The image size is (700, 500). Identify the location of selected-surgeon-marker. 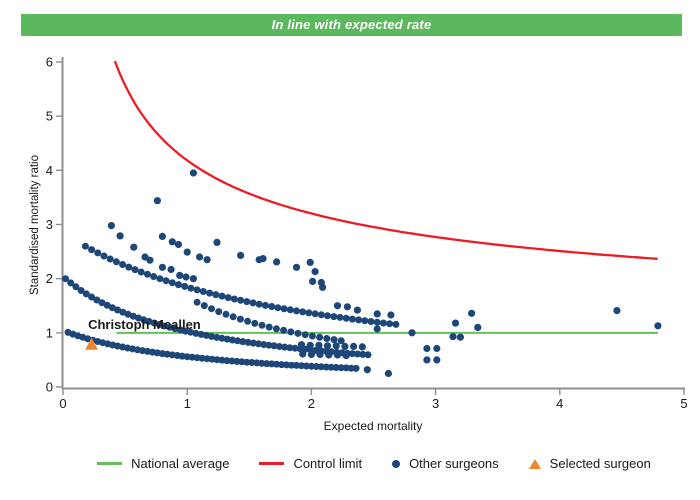
(91, 343).